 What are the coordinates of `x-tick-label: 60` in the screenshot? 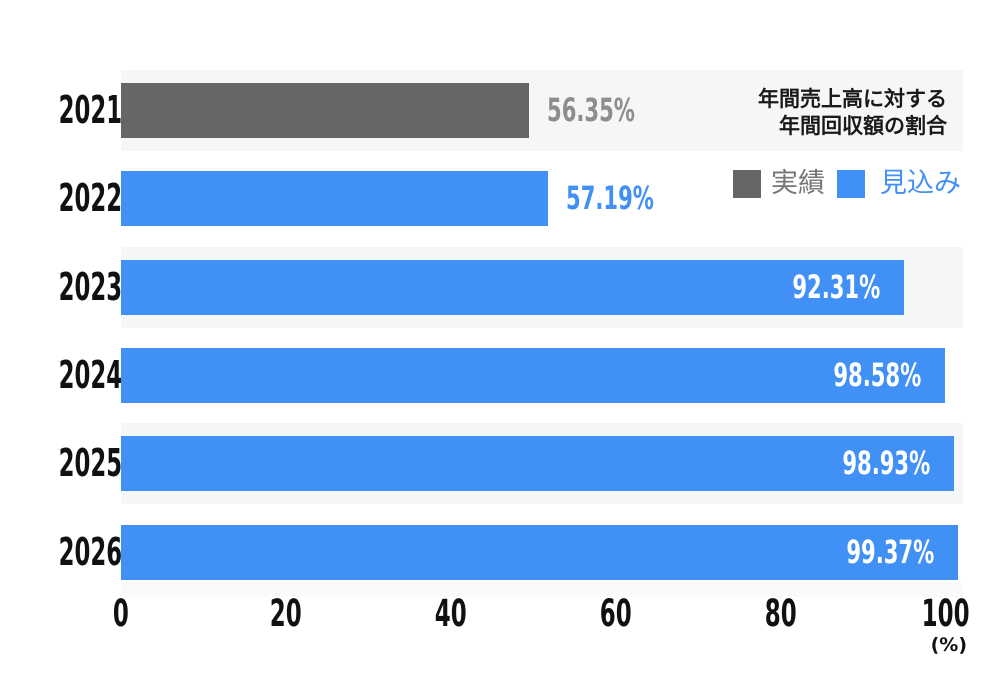 It's located at (616, 613).